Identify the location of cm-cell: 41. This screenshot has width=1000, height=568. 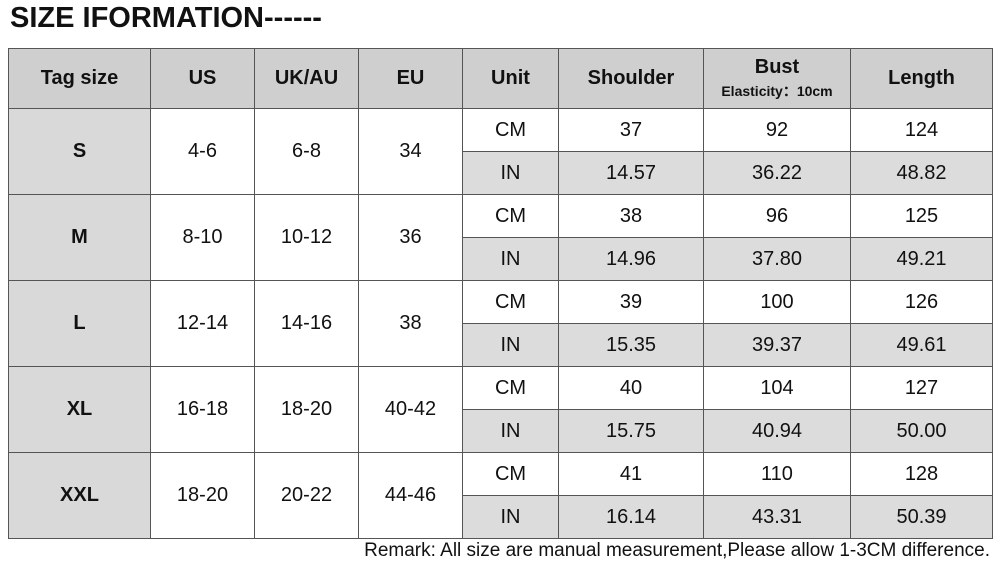
(631, 474).